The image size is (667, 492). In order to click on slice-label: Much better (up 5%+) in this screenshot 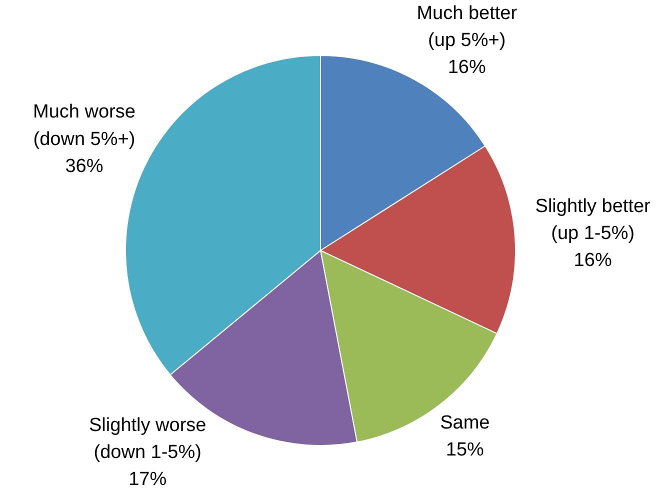, I will do `click(467, 26)`.